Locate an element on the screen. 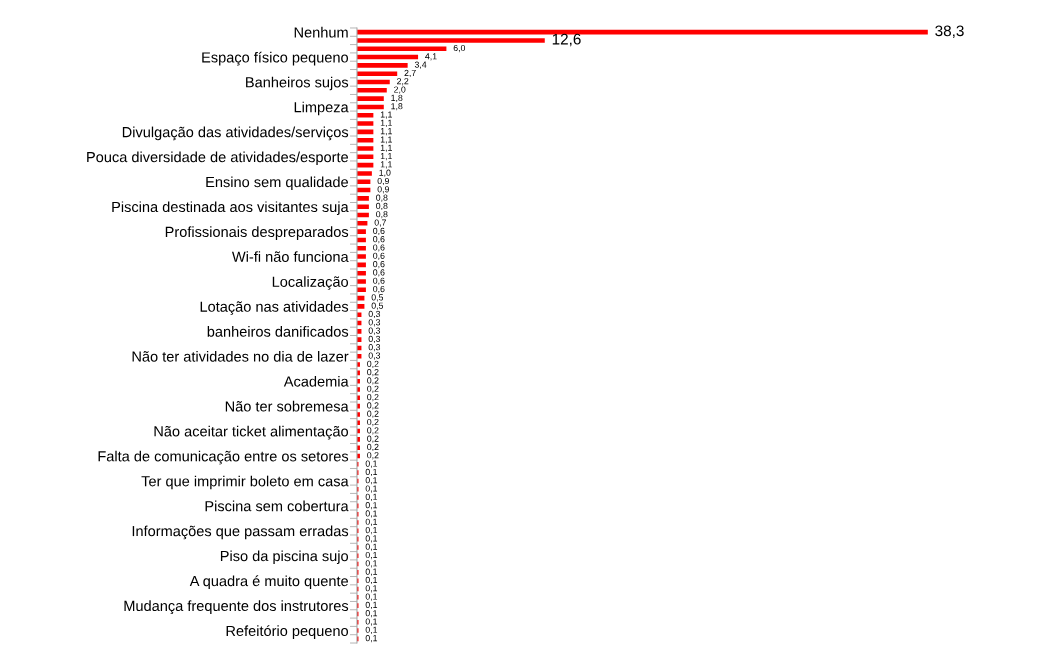 This screenshot has height=666, width=1045. y-tick-label: Não ter atividades no dia de lazer is located at coordinates (240, 356).